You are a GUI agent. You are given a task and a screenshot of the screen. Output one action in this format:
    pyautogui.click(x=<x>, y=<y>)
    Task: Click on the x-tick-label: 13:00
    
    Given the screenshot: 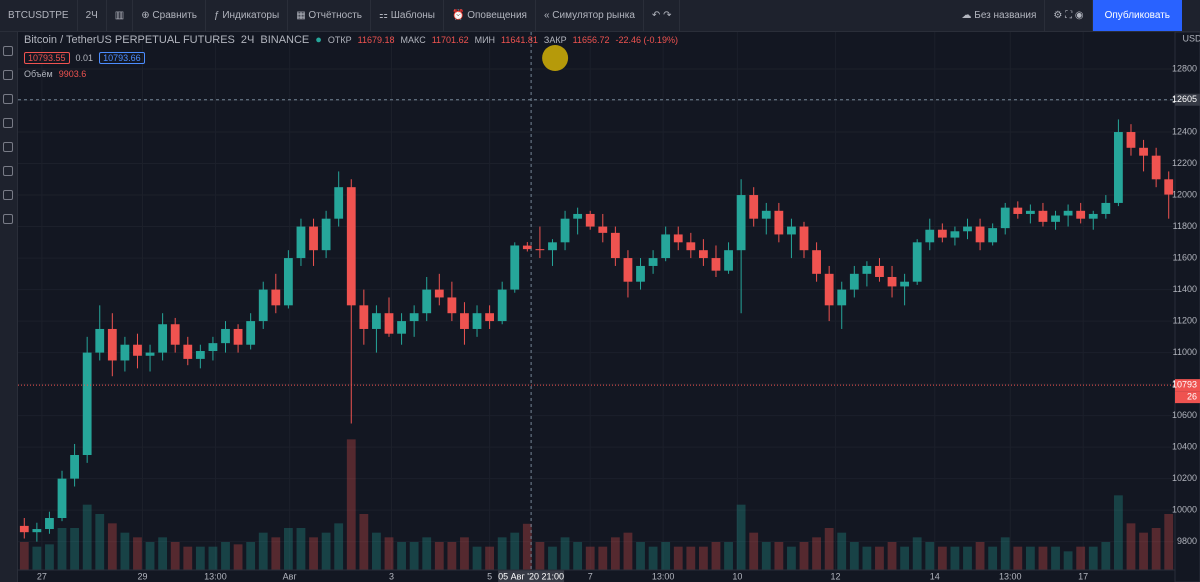 What is the action you would take?
    pyautogui.click(x=1010, y=576)
    